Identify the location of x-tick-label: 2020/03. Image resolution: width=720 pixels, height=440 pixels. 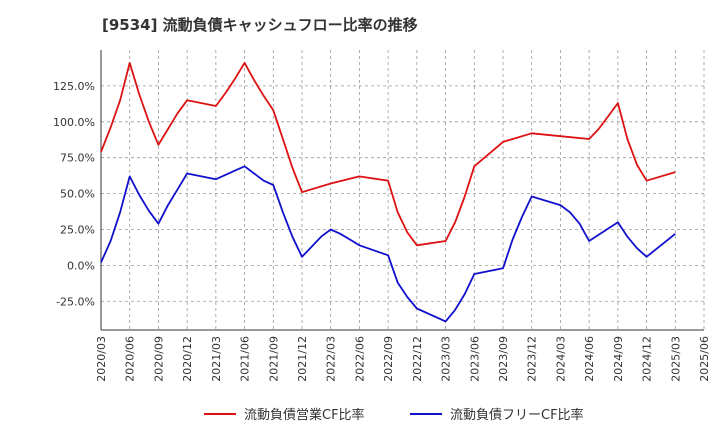
(101, 359).